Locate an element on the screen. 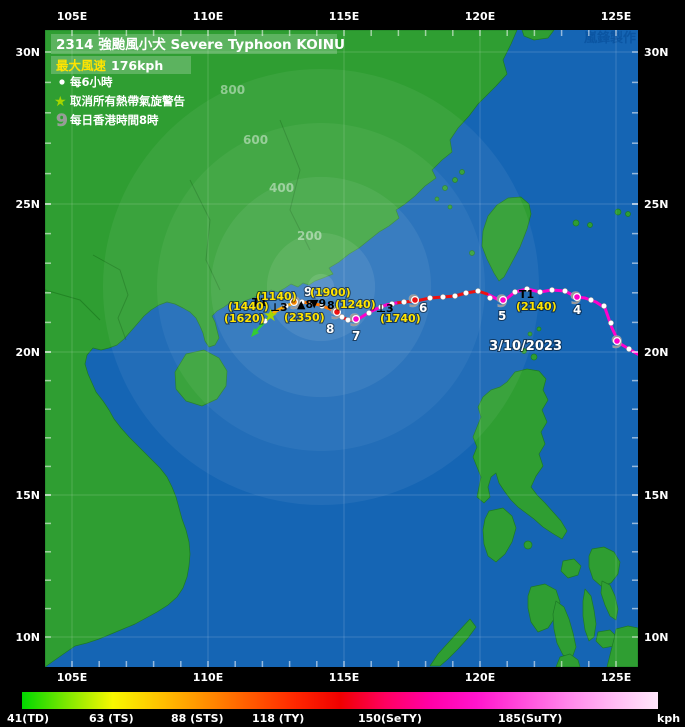 This screenshot has height=727, width=685. signal-time-label: (1620) is located at coordinates (244, 318).